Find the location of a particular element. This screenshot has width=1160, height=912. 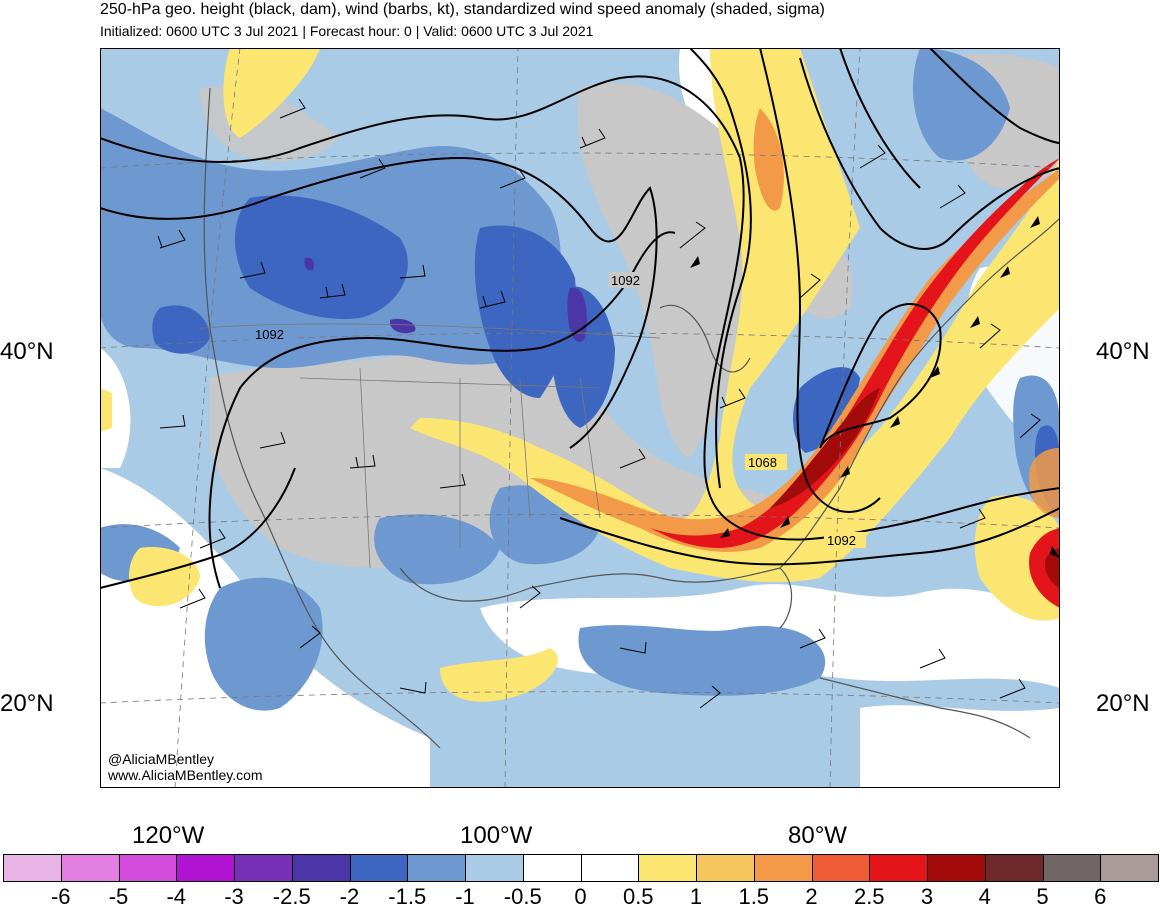

colorbar-tick-label: 1.5 is located at coordinates (754, 896).